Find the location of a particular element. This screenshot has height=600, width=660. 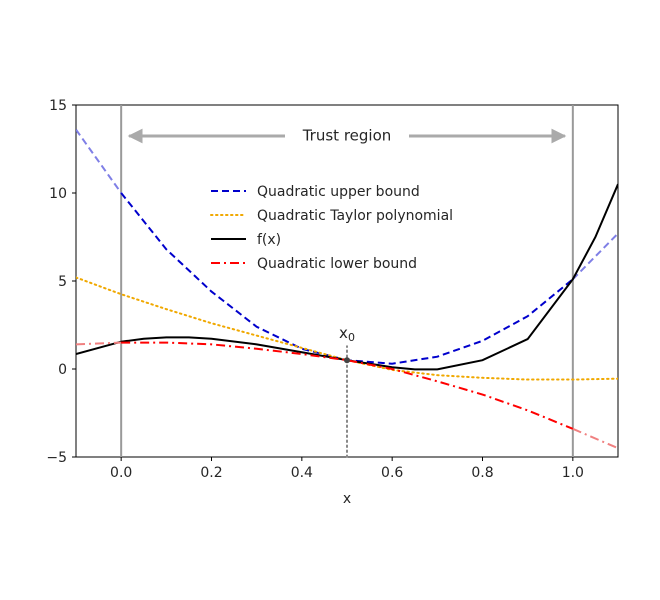

y-tick-label: 5 is located at coordinates (62, 282).